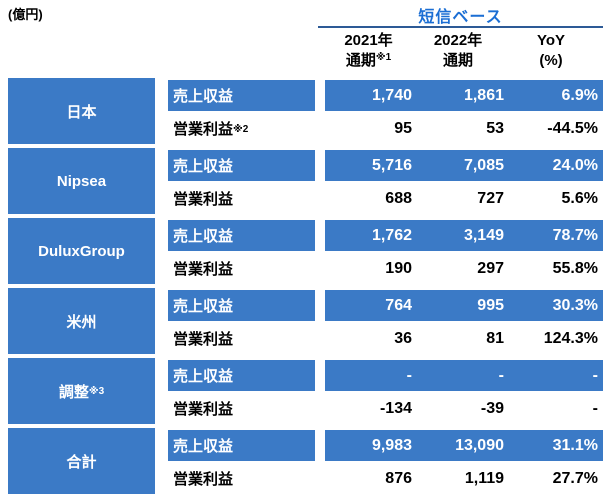 The width and height of the screenshot is (605, 502). I want to click on profit-yoy-value: 55.8%, so click(575, 268).